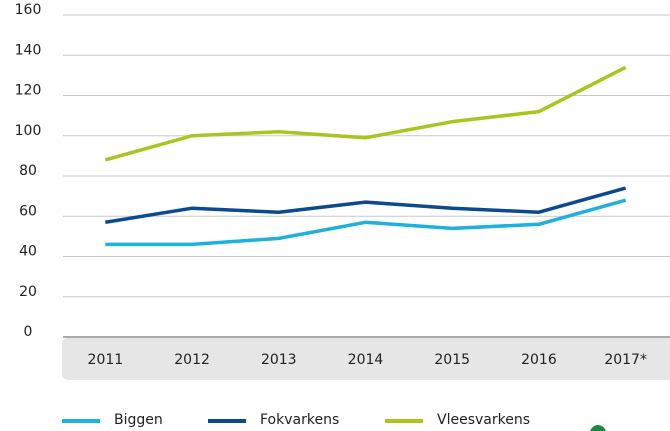 This screenshot has width=670, height=431. What do you see at coordinates (28, 252) in the screenshot?
I see `y-tick-label: 40` at bounding box center [28, 252].